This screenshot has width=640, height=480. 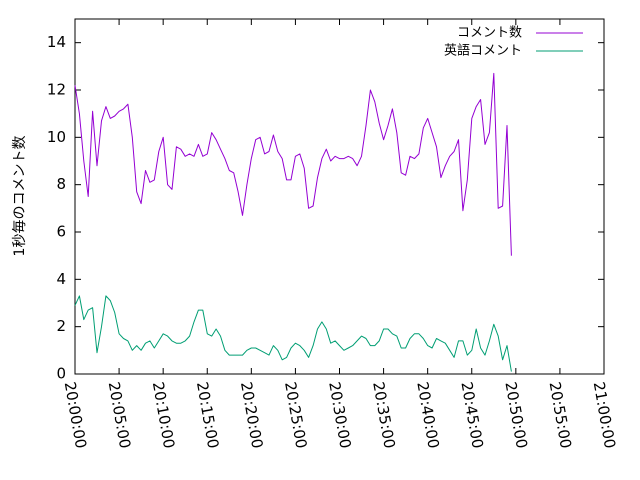 I want to click on y-tick-label: 6, so click(x=61, y=232).